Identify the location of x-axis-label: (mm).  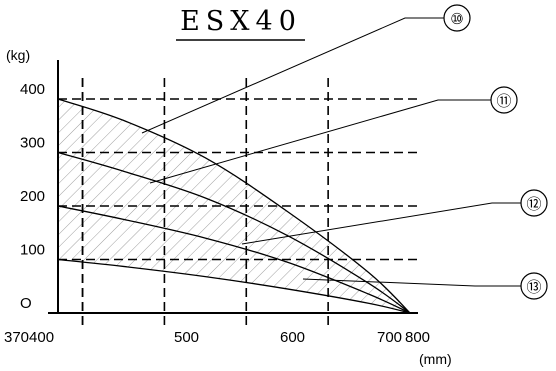
(435, 359).